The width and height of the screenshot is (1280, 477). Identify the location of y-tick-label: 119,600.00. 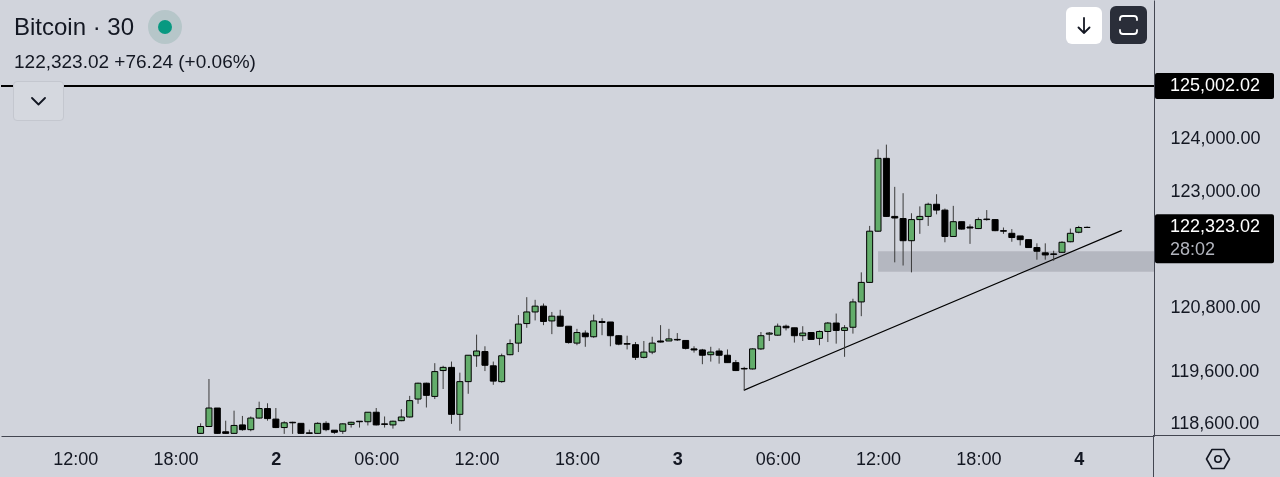
(1215, 370).